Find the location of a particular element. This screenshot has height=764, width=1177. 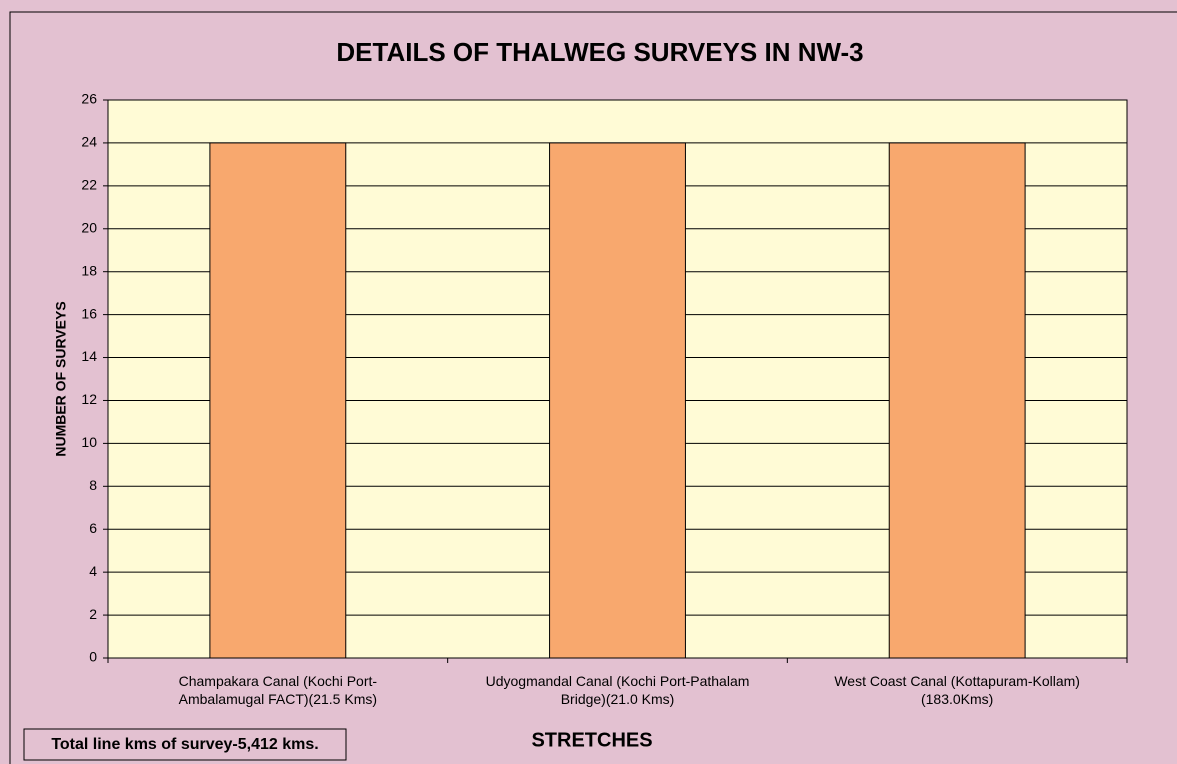

y-tick-label: 10 is located at coordinates (89, 442).